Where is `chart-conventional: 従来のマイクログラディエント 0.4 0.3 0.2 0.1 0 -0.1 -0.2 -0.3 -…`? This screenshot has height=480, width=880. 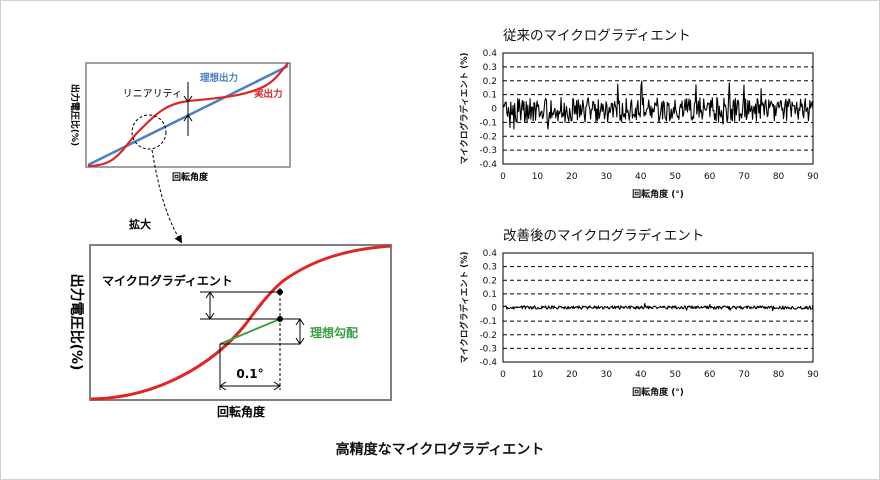 chart-conventional: 従来のマイクログラディエント 0.4 0.3 0.2 0.1 0 -0.1 -0.2 -0.3 -… is located at coordinates (639, 113).